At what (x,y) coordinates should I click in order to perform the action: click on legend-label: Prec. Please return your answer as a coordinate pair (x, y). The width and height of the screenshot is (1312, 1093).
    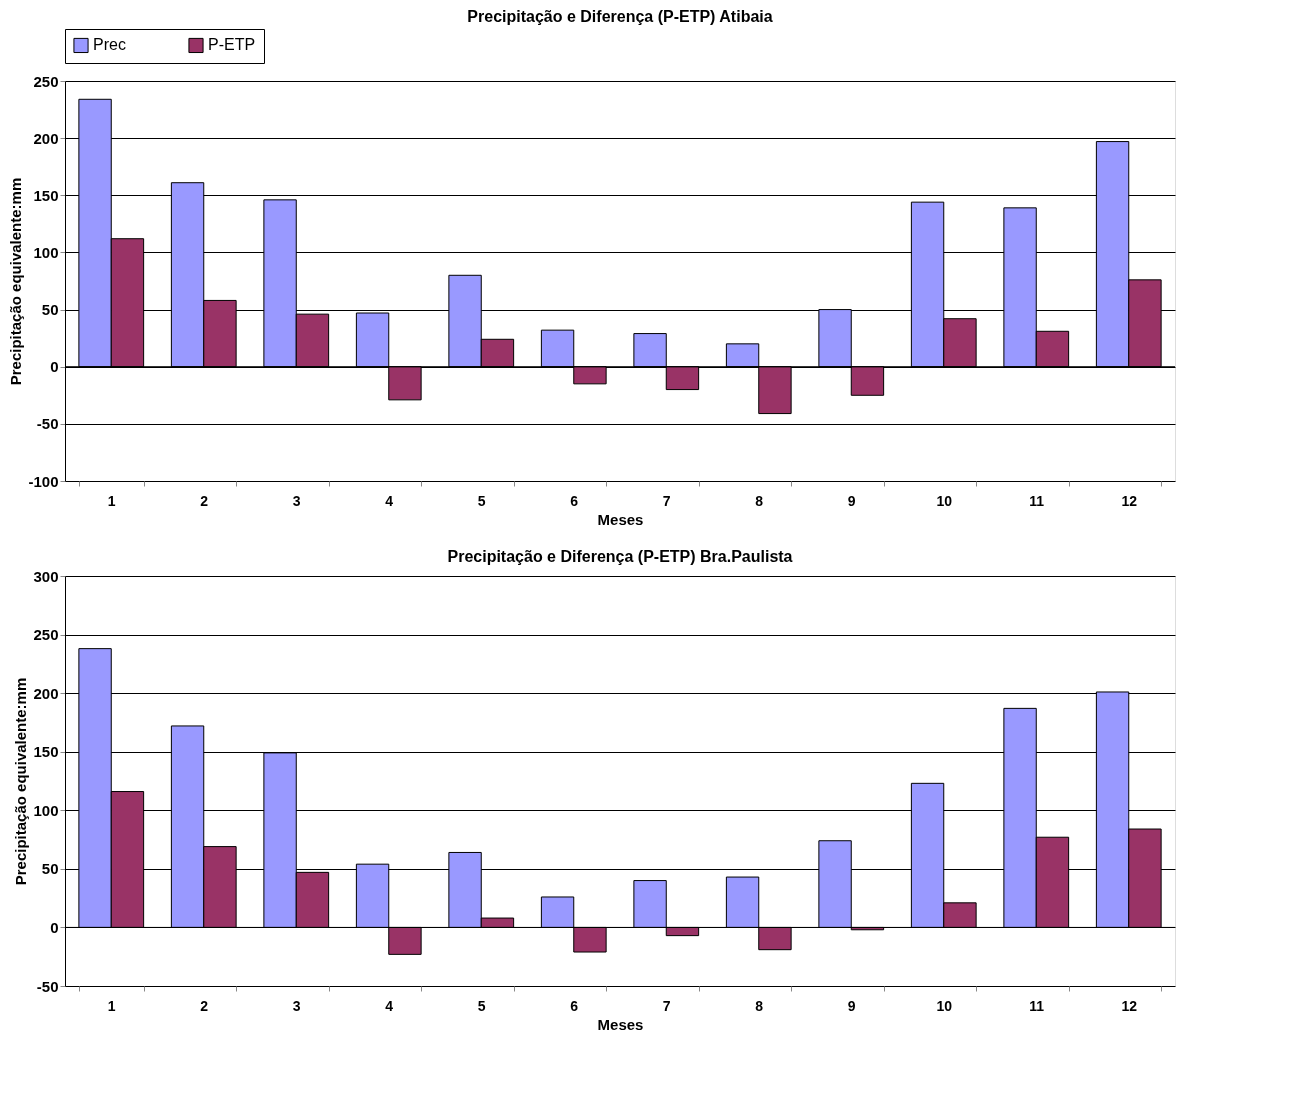
    Looking at the image, I should click on (109, 45).